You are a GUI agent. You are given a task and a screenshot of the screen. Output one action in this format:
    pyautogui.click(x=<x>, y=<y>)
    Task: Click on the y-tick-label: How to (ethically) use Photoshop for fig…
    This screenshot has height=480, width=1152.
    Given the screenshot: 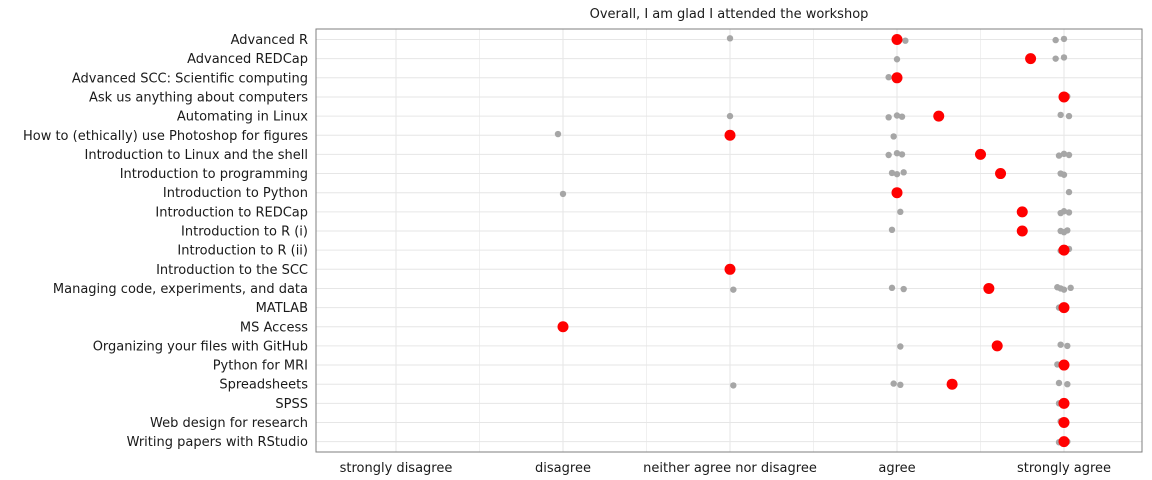 What is the action you would take?
    pyautogui.click(x=165, y=136)
    